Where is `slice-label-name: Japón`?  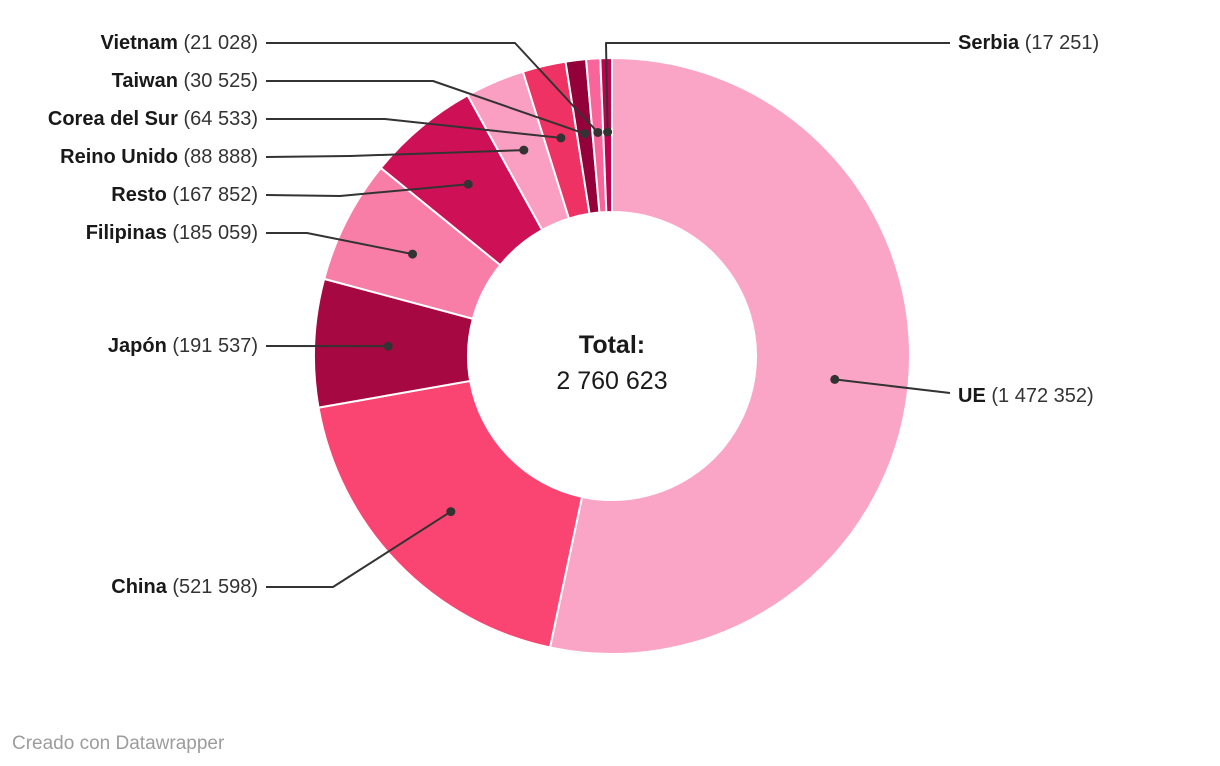
slice-label-name: Japón is located at coordinates (137, 346).